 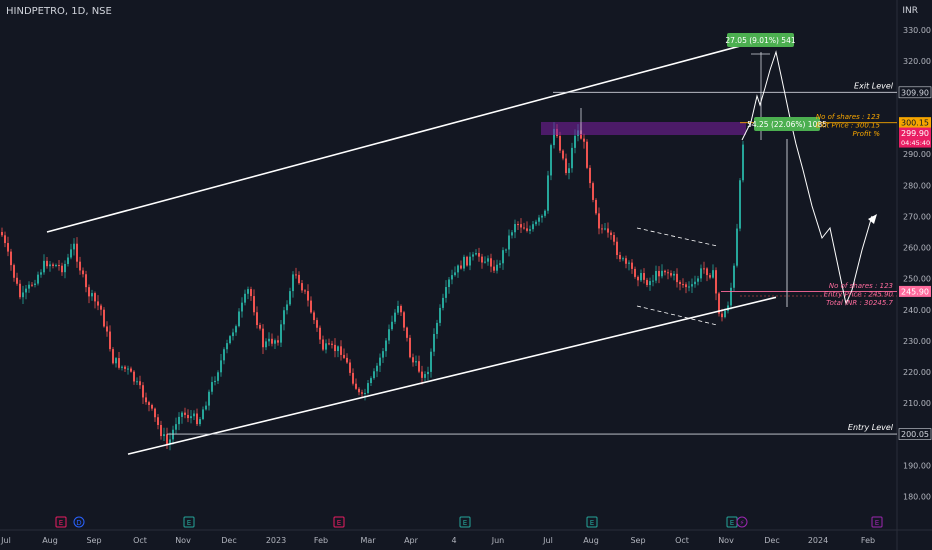 I want to click on resistance-zone, so click(x=643, y=128).